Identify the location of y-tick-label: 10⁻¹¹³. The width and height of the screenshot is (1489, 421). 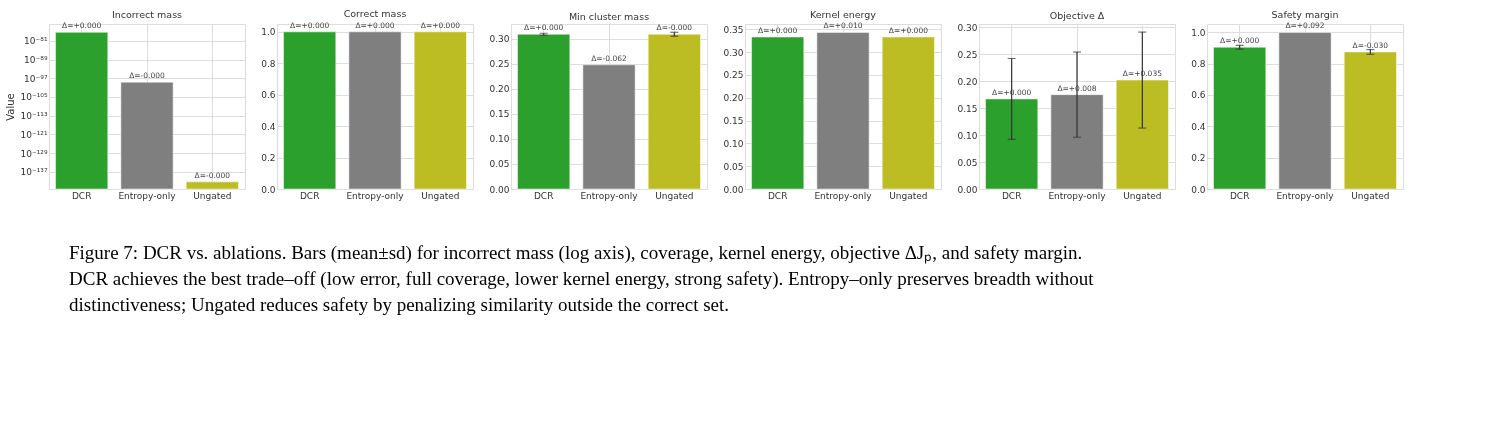
(34, 116).